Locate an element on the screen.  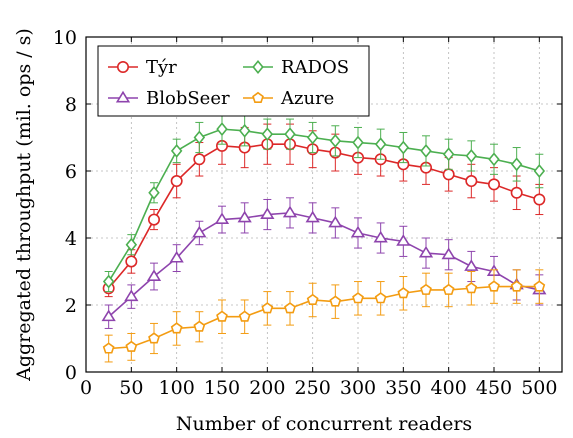
legend-entry-1: RADOS is located at coordinates (296, 67).